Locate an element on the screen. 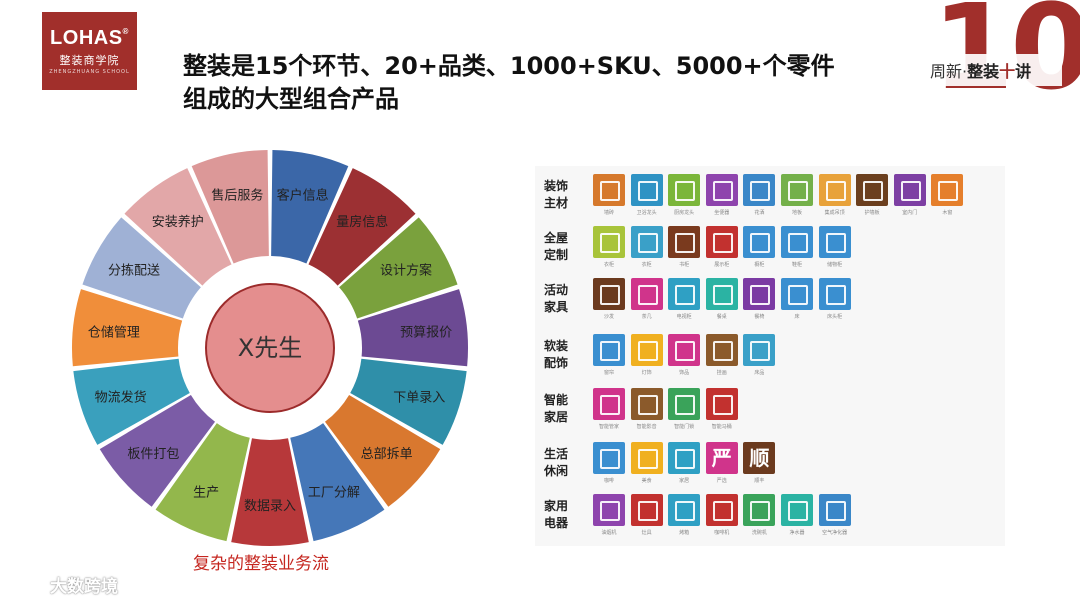 The image size is (1080, 608). product-tile-caption: 坐便器 is located at coordinates (722, 213).